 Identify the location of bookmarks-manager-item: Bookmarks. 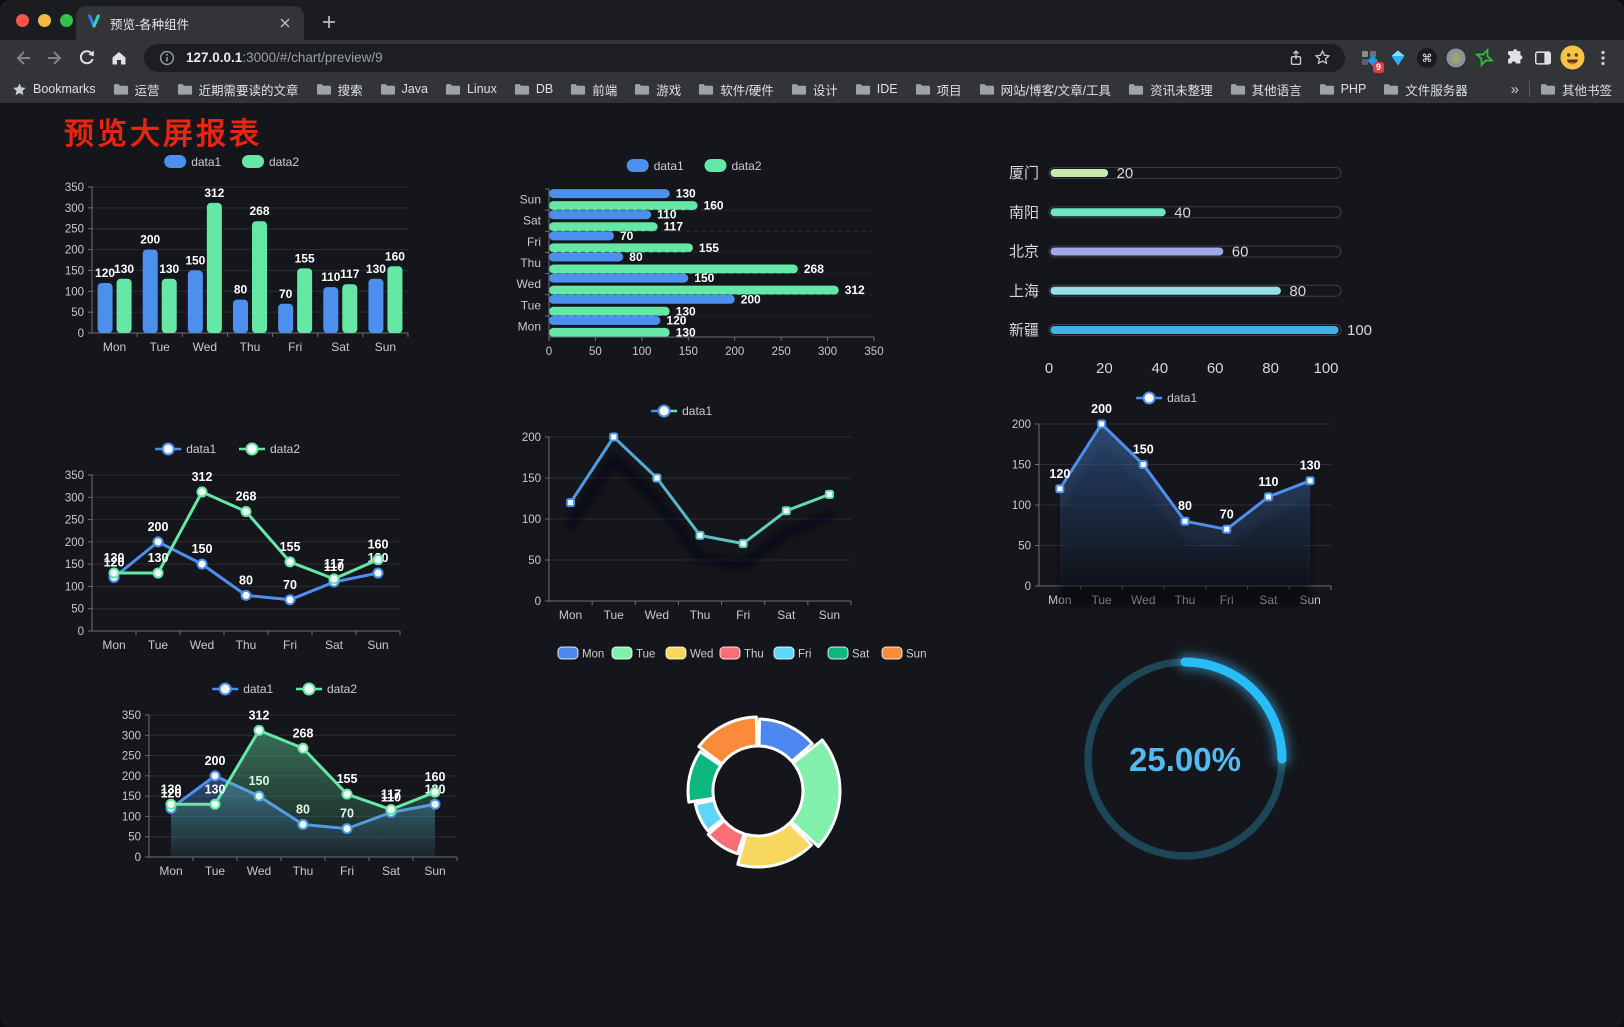
(54, 89).